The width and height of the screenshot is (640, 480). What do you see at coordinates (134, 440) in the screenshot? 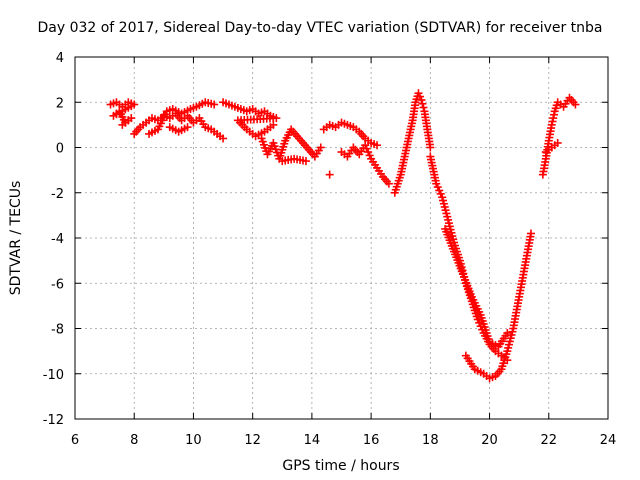
I see `x-tick-label: 8` at bounding box center [134, 440].